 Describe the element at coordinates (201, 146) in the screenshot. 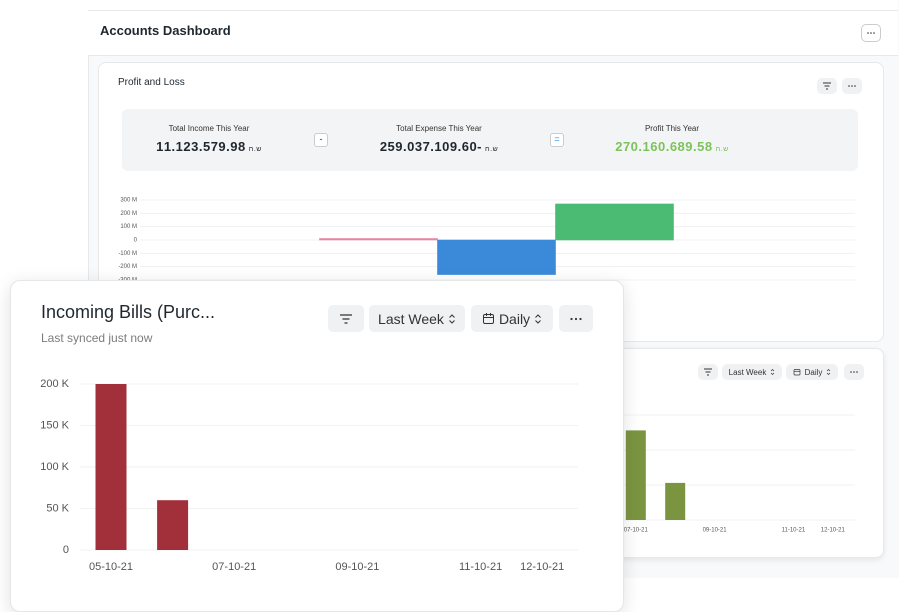

I see `summary-amount: 11.123.579.98` at that location.